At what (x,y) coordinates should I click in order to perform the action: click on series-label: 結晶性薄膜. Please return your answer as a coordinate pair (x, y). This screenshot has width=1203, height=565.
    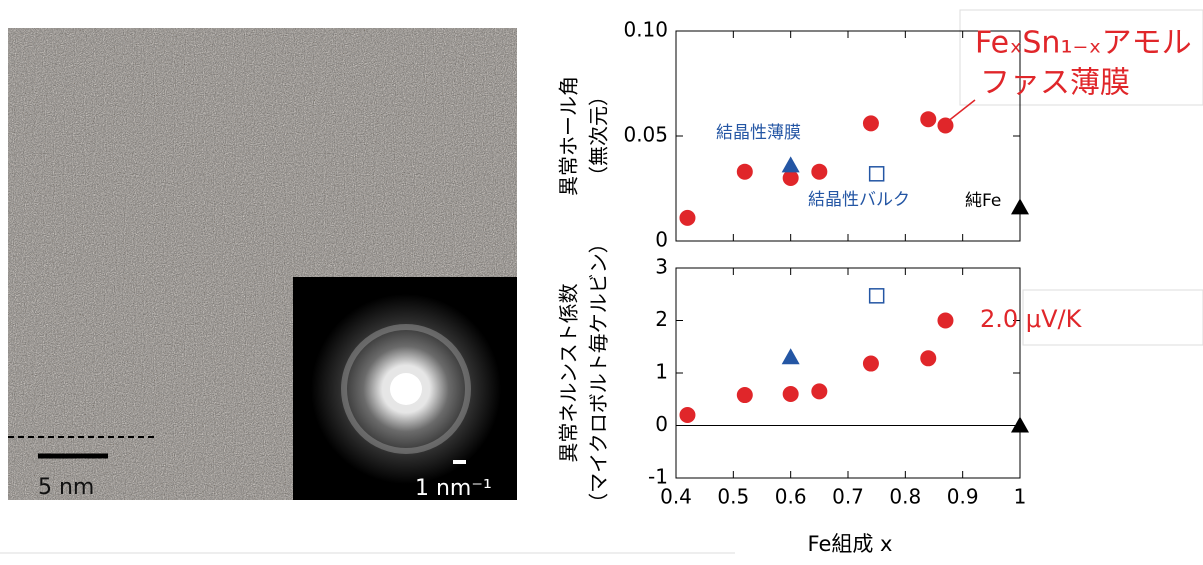
    Looking at the image, I should click on (758, 133).